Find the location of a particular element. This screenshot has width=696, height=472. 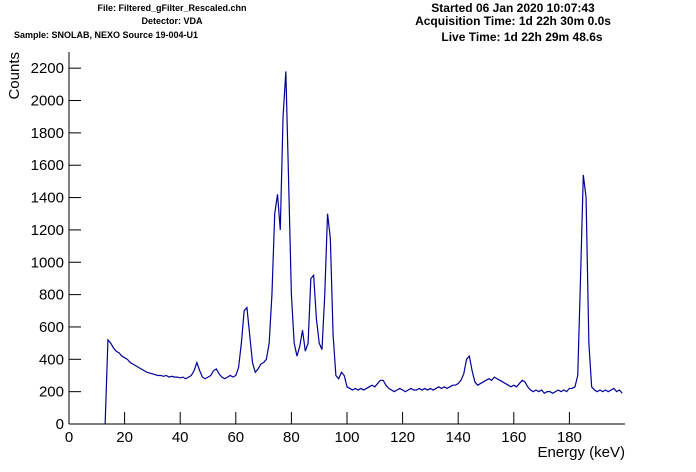

x-tick-label: 100 is located at coordinates (346, 437).